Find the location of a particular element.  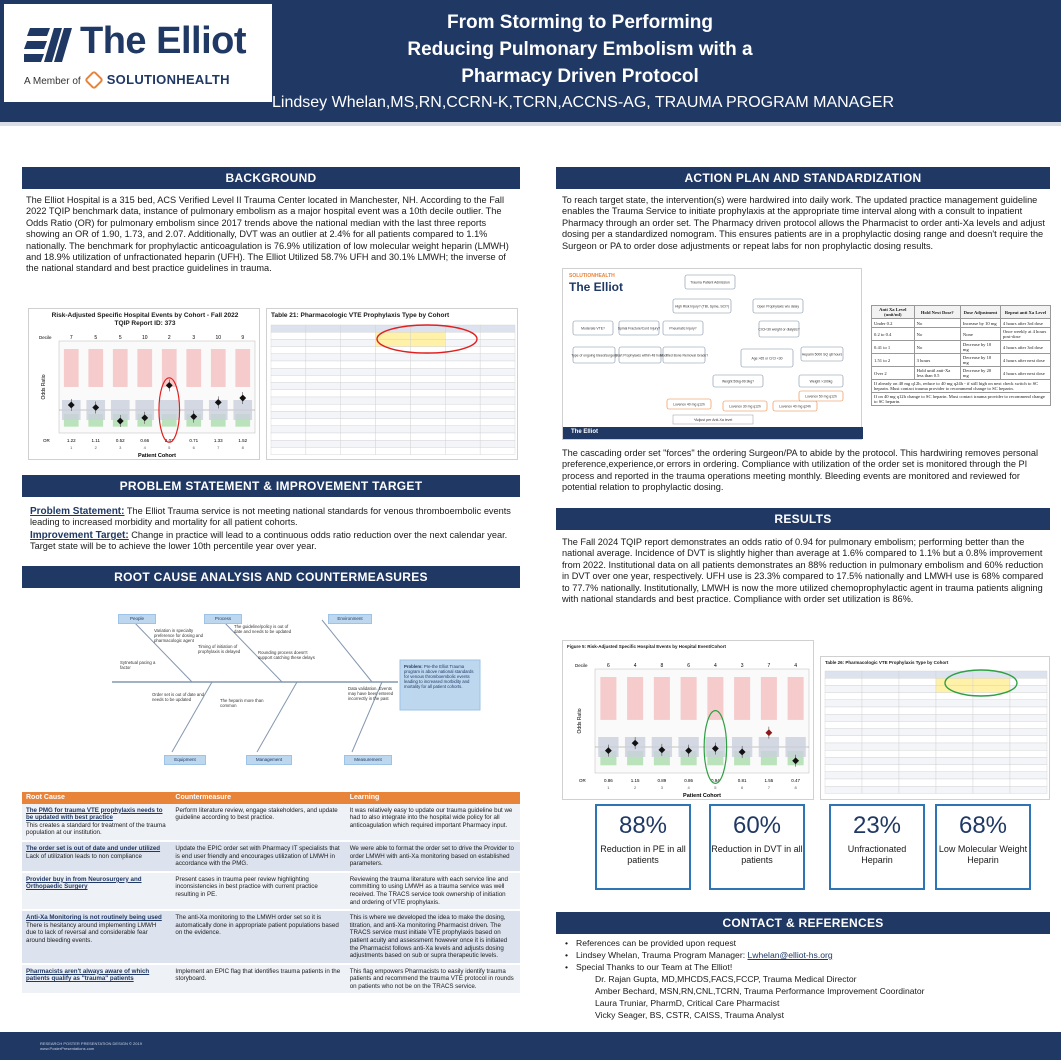

category-tick: 6 is located at coordinates (742, 787).